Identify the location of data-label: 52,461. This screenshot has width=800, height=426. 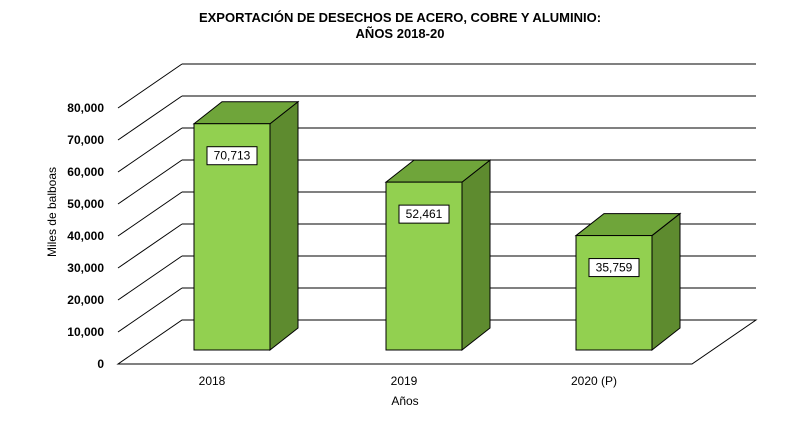
(424, 214).